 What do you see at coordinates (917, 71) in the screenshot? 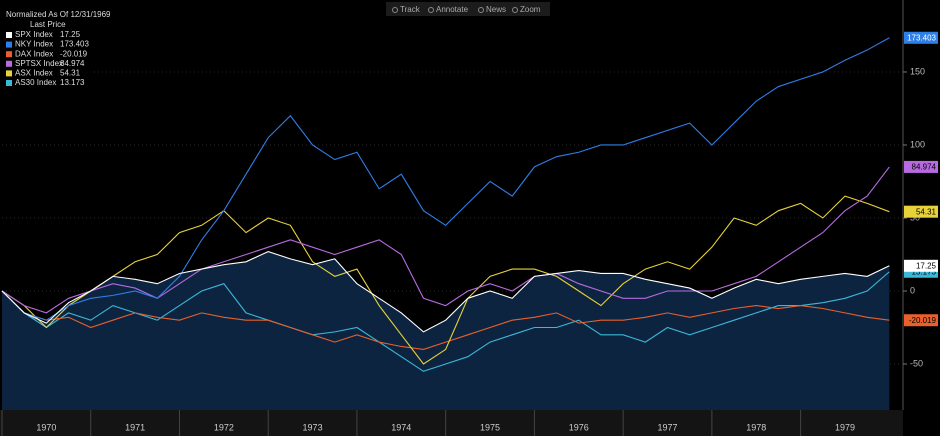
I see `y-tick-label: 150` at bounding box center [917, 71].